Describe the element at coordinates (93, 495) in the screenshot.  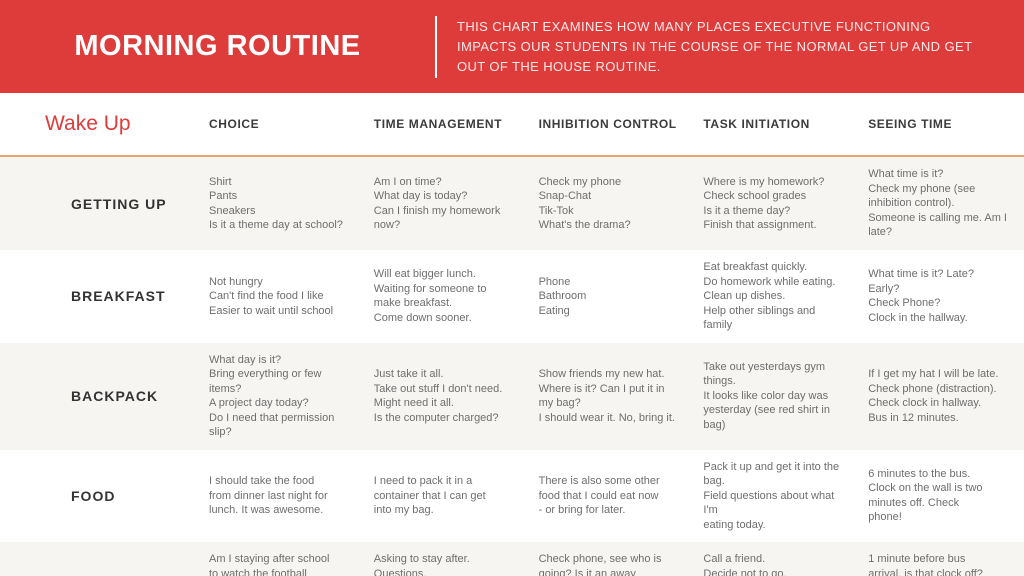
I see `row-label: FOOD` at that location.